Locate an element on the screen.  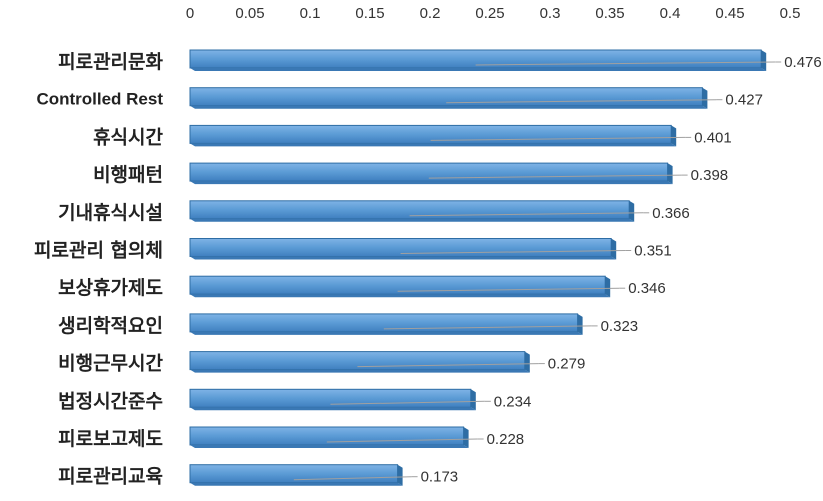
x-tick-label: 0 is located at coordinates (190, 13).